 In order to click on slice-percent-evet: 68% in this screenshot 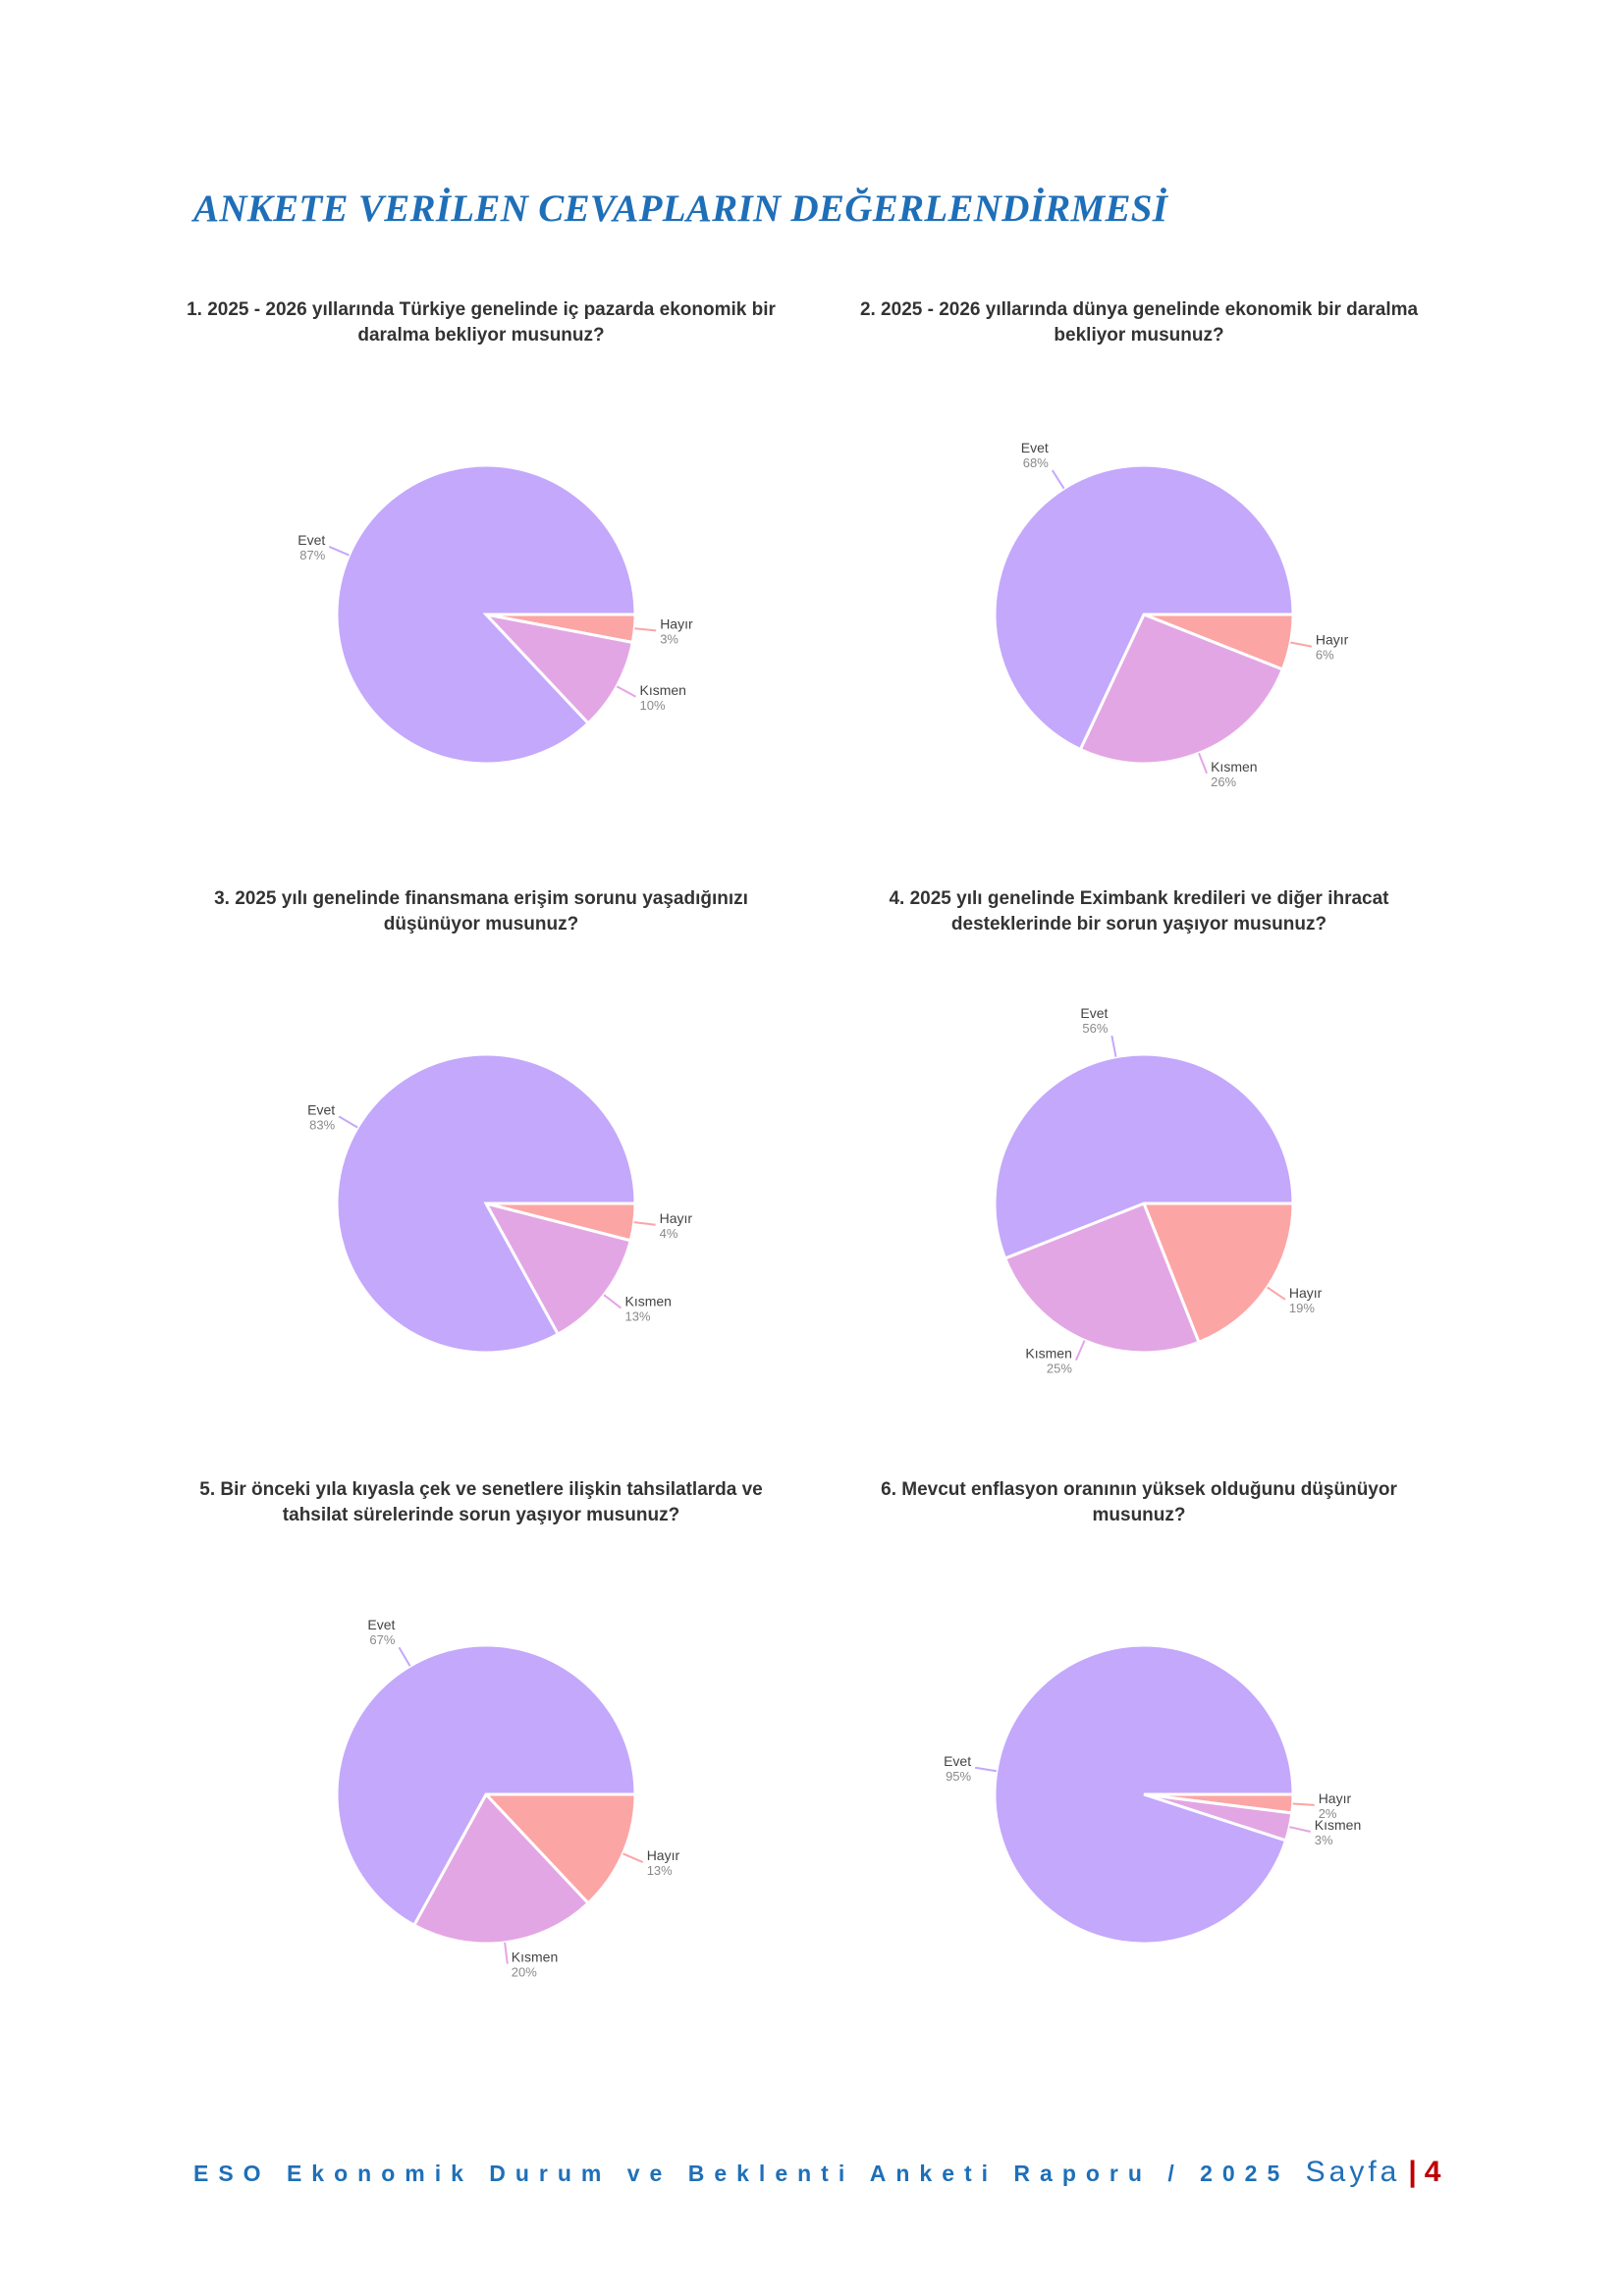, I will do `click(1036, 462)`.